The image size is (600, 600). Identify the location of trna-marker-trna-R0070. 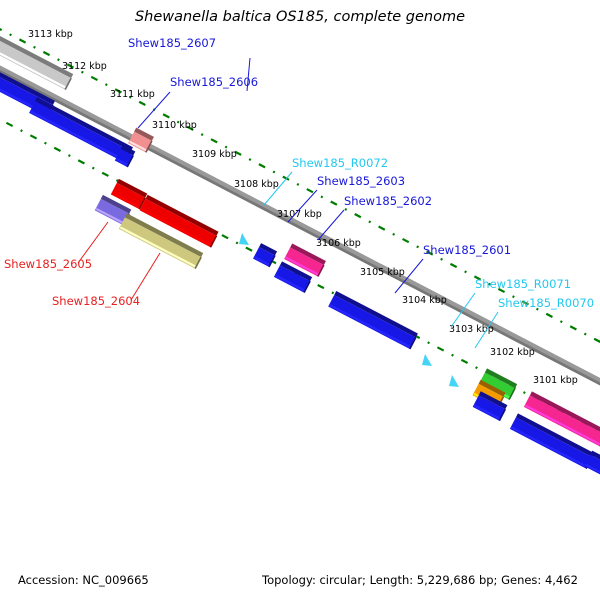
(454, 381).